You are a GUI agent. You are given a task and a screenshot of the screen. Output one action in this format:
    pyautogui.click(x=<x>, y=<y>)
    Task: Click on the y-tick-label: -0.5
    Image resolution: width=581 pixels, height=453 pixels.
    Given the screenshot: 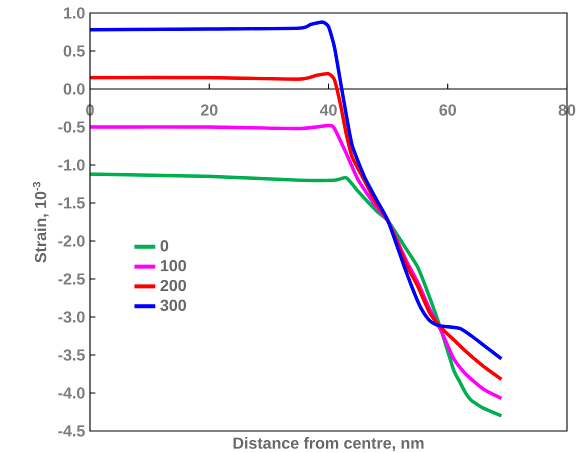 What is the action you would take?
    pyautogui.click(x=71, y=127)
    